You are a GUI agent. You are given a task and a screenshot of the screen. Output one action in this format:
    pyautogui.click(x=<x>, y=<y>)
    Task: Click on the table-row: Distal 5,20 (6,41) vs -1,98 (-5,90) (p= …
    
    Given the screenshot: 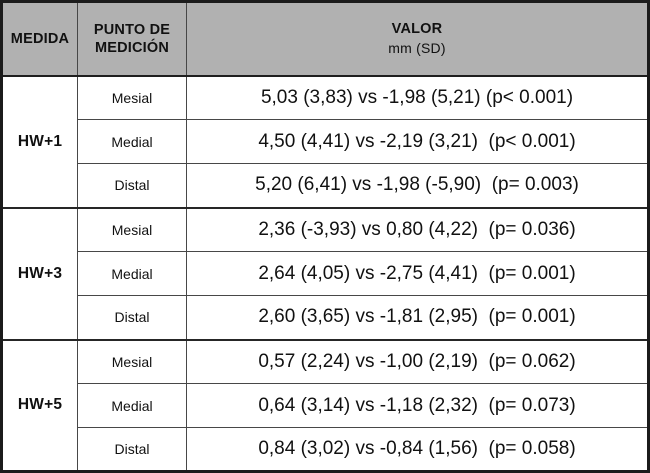 What is the action you would take?
    pyautogui.click(x=325, y=185)
    